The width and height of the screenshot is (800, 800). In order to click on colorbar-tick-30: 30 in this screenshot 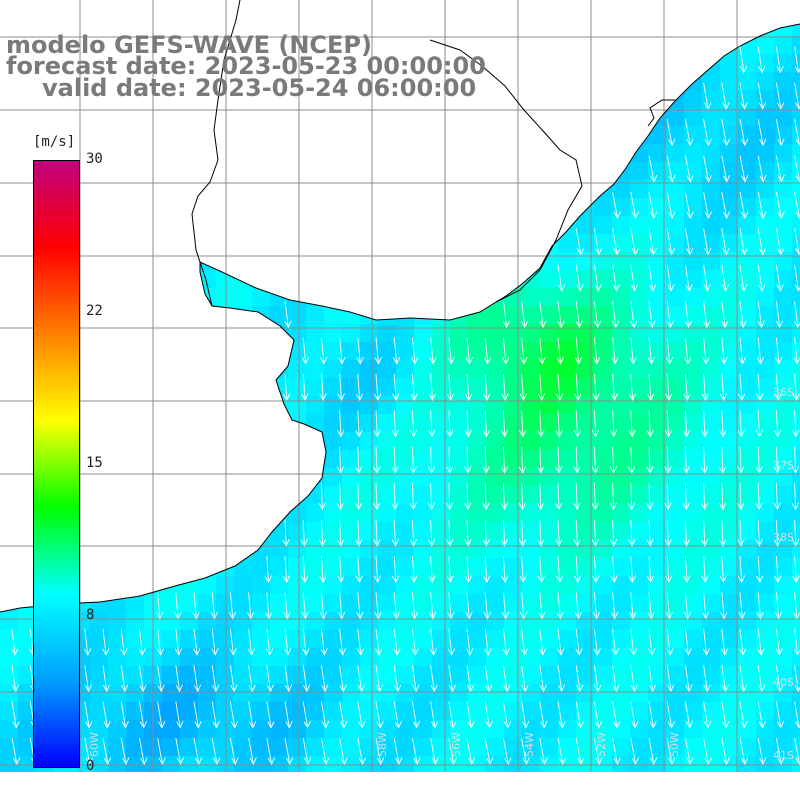, I will do `click(94, 159)`.